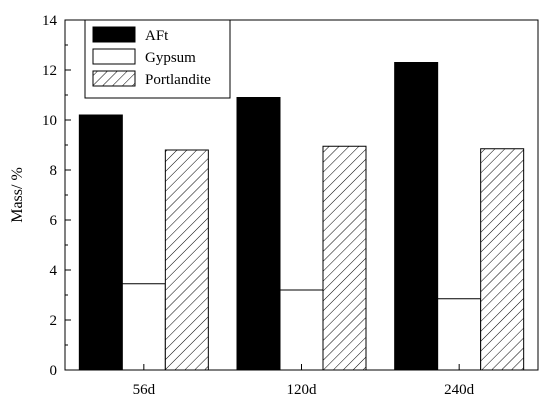  Describe the element at coordinates (49, 121) in the screenshot. I see `y-tick-label: 10` at that location.